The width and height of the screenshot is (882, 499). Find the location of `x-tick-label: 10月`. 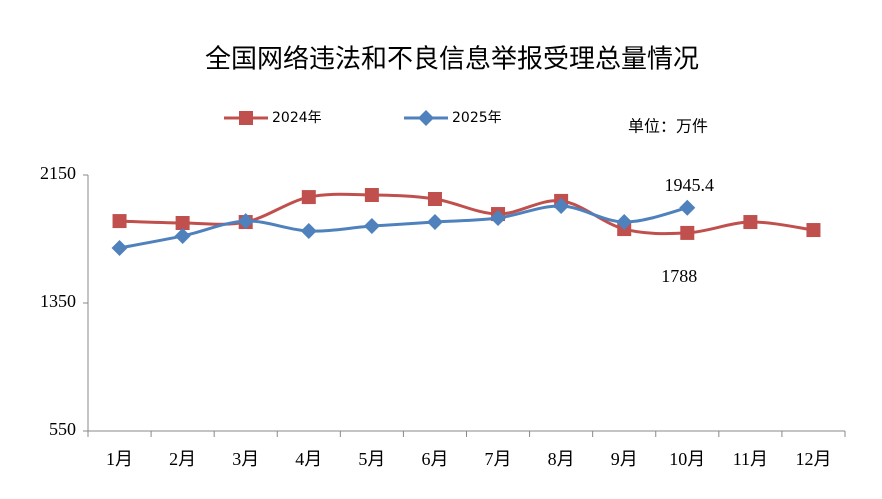

x-tick-label: 10月 is located at coordinates (687, 459).